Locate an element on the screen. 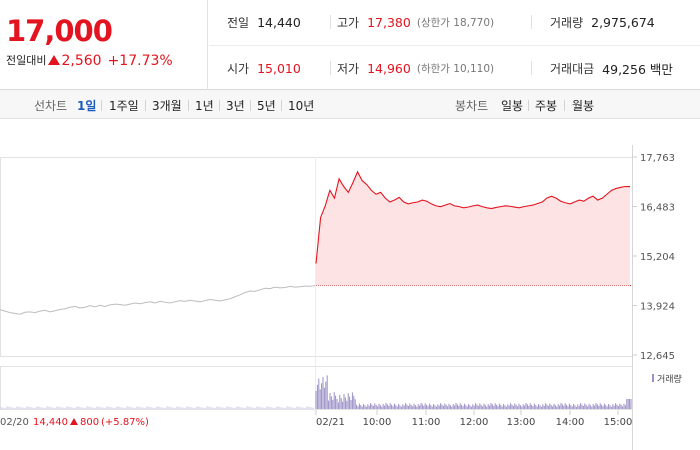 The width and height of the screenshot is (700, 450). stat-label: 저가 is located at coordinates (348, 68).